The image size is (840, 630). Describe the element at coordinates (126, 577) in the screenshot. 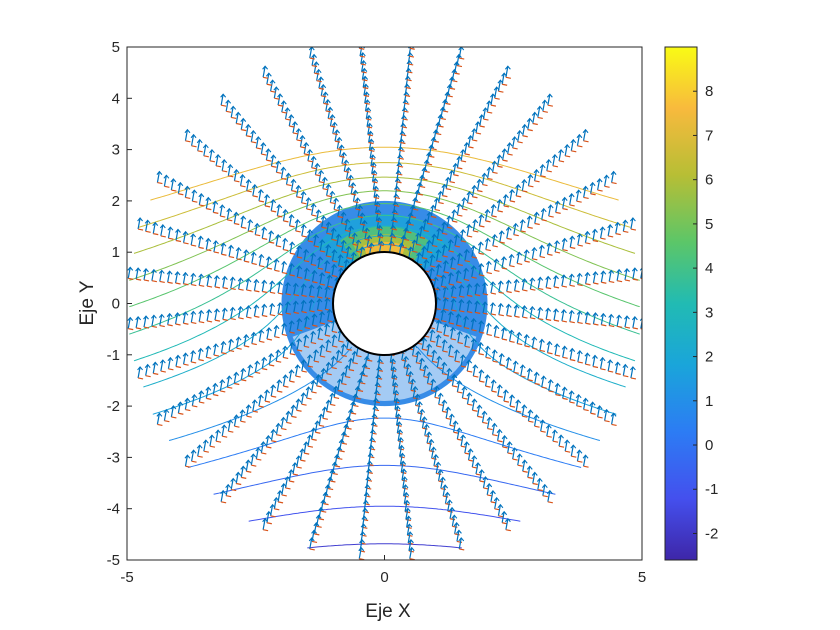

I see `x-tick-label: -5` at that location.